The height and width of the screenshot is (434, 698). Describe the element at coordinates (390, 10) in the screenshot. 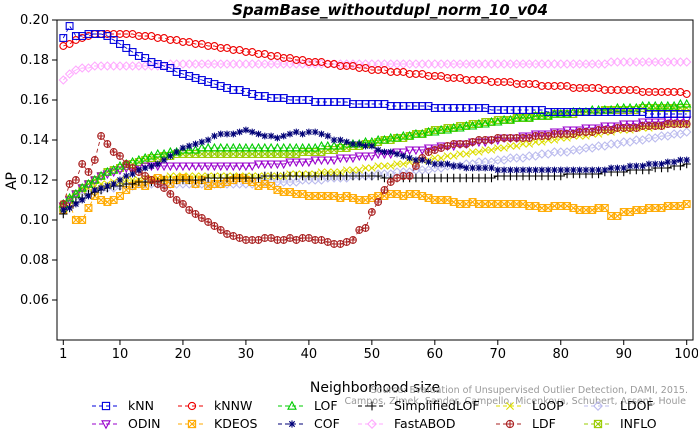

I see `chart-title: SpamBase_withoutdupl_norm_10_v04` at that location.